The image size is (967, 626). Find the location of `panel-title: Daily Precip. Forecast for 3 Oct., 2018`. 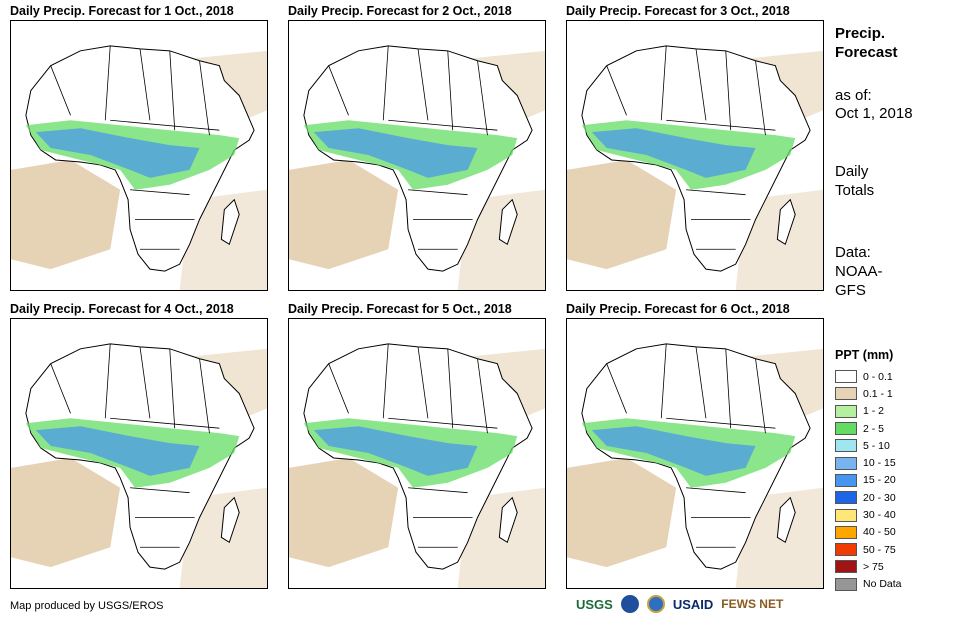

panel-title: Daily Precip. Forecast for 3 Oct., 2018 is located at coordinates (678, 11).